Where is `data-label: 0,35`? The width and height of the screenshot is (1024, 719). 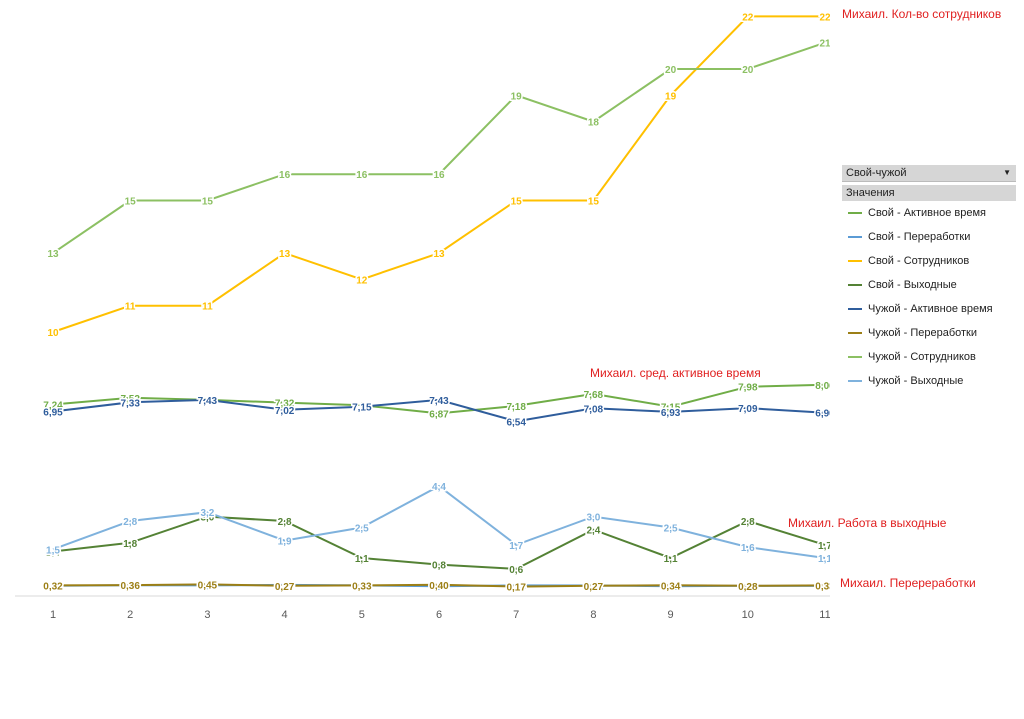
data-label: 0,35 is located at coordinates (130, 586).